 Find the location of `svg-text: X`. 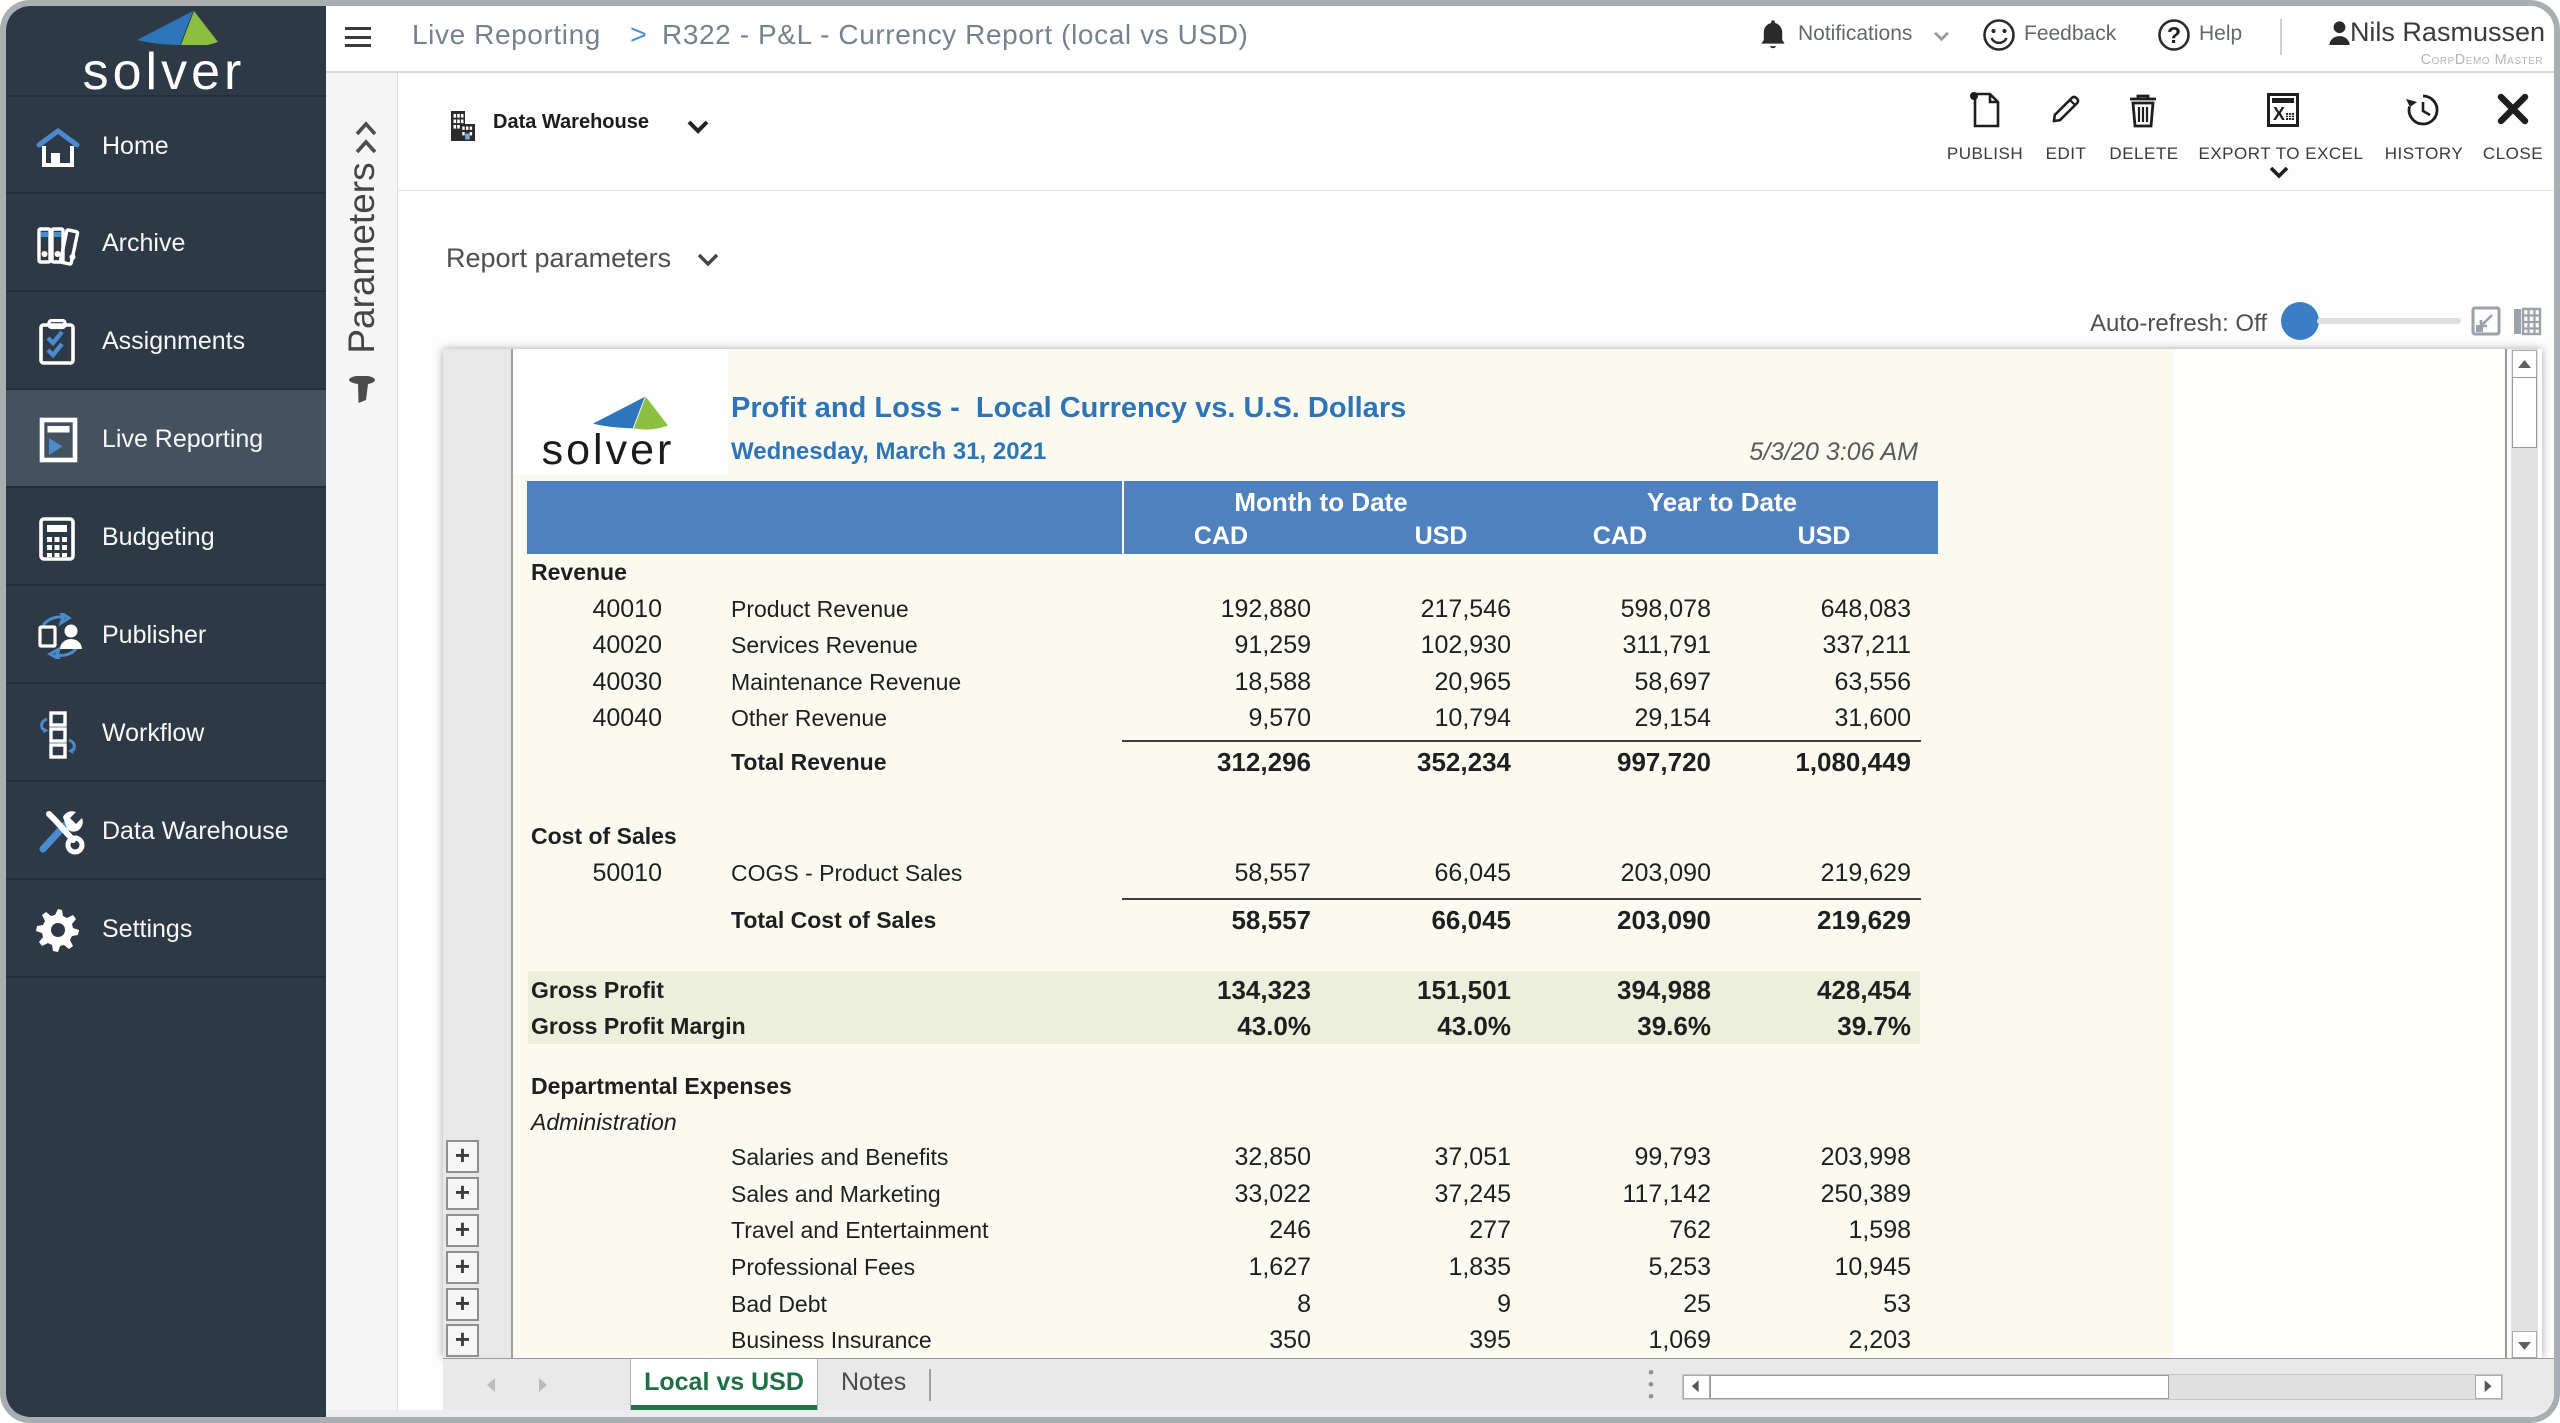

svg-text: X is located at coordinates (2279, 114).